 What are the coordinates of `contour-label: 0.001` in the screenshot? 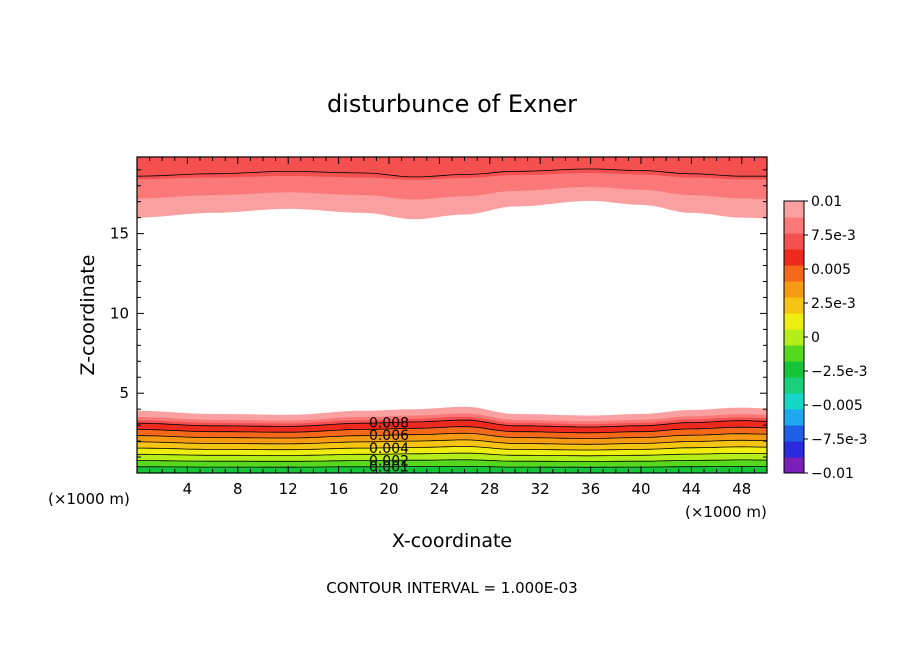 It's located at (389, 468).